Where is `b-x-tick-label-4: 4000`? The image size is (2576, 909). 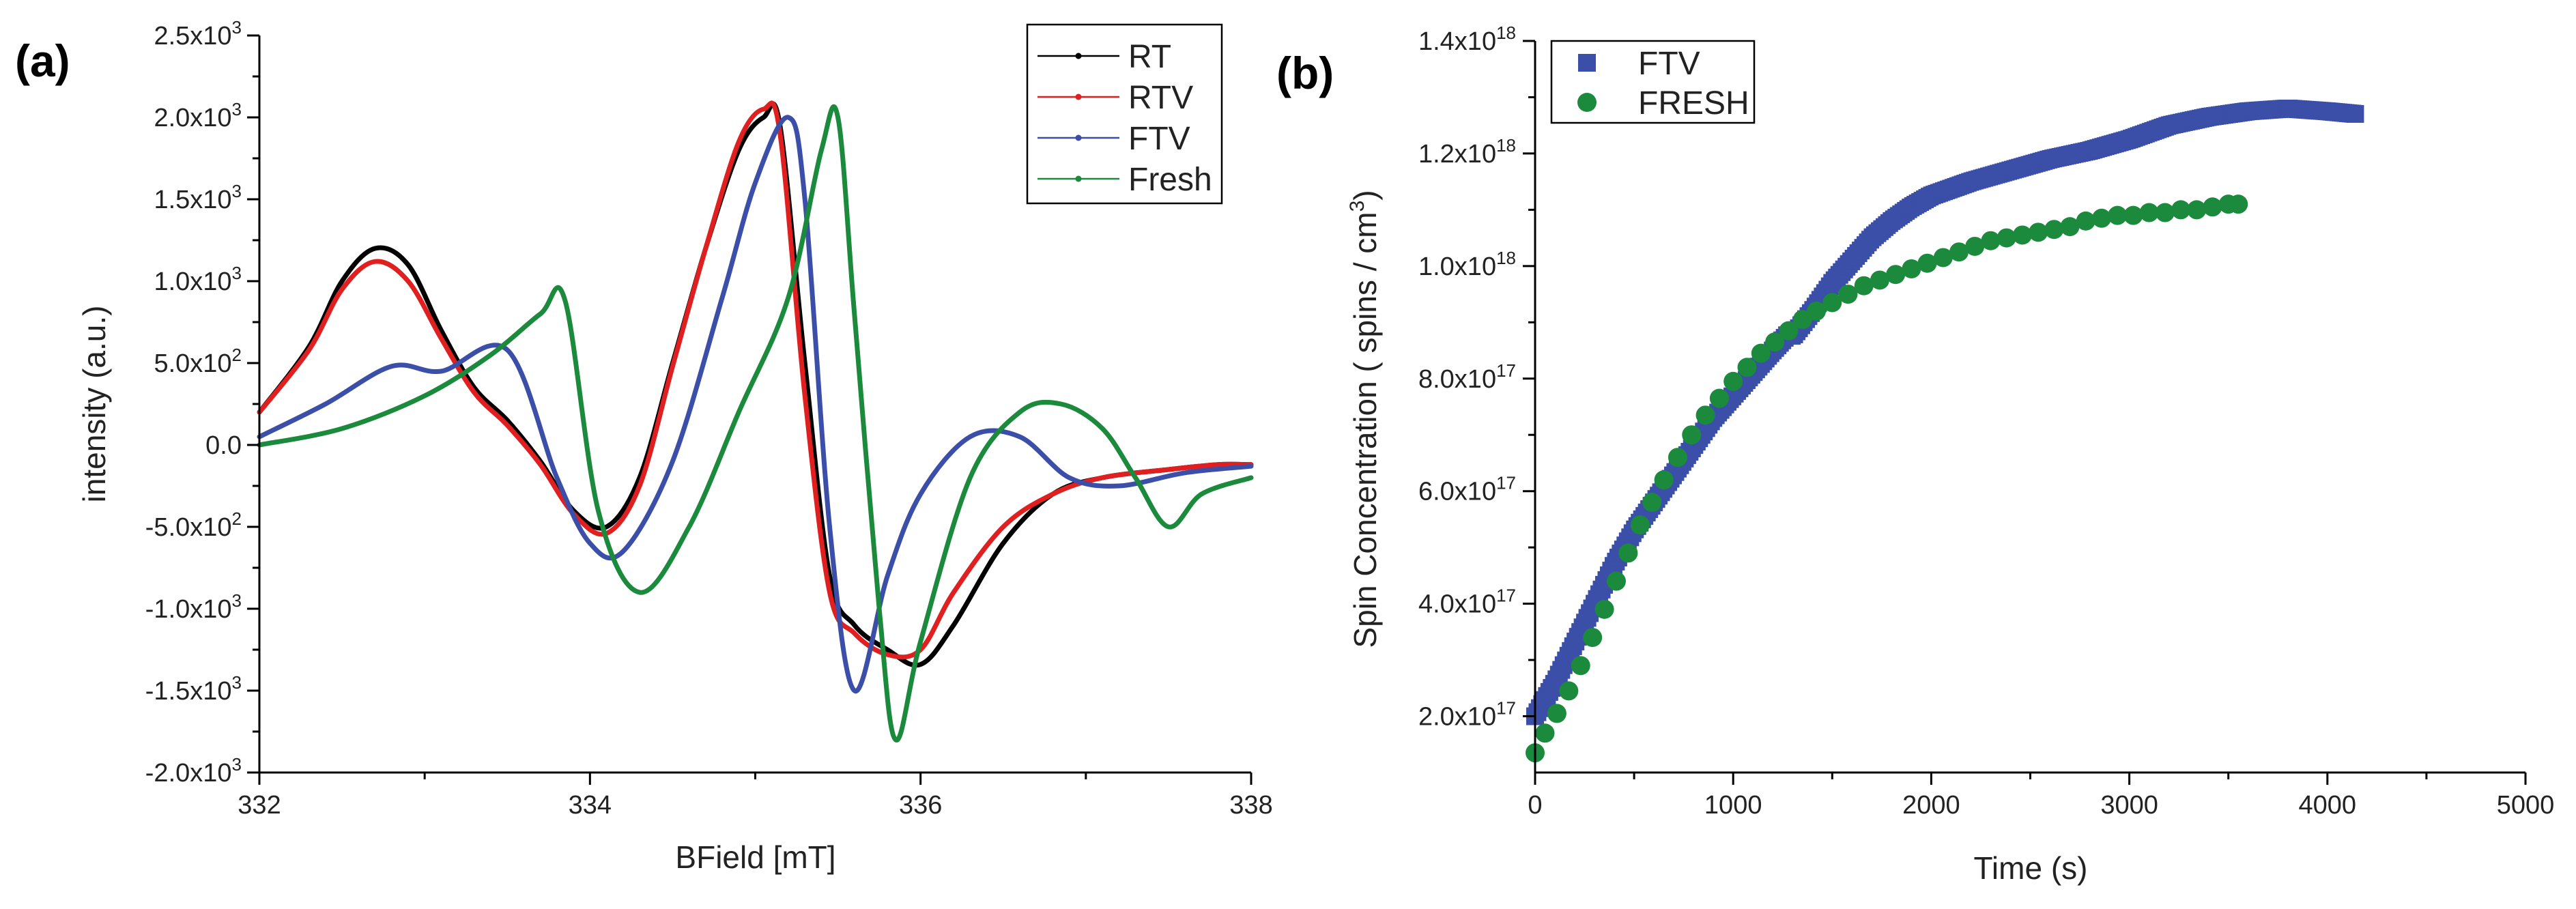
b-x-tick-label-4: 4000 is located at coordinates (2328, 805).